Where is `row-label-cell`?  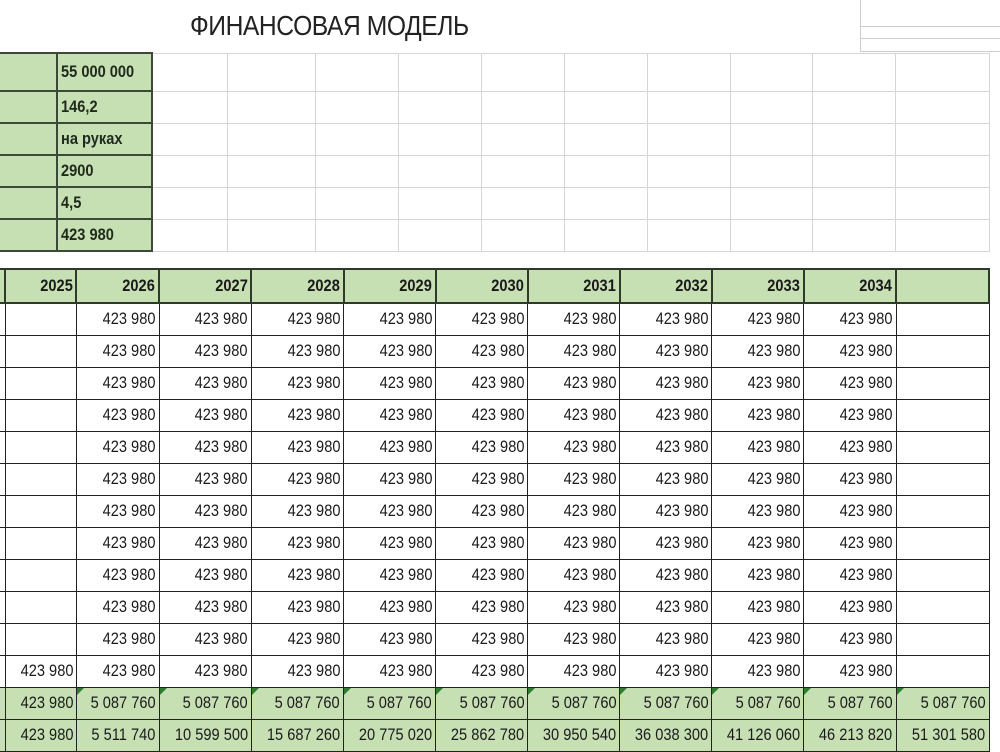 row-label-cell is located at coordinates (3, 703).